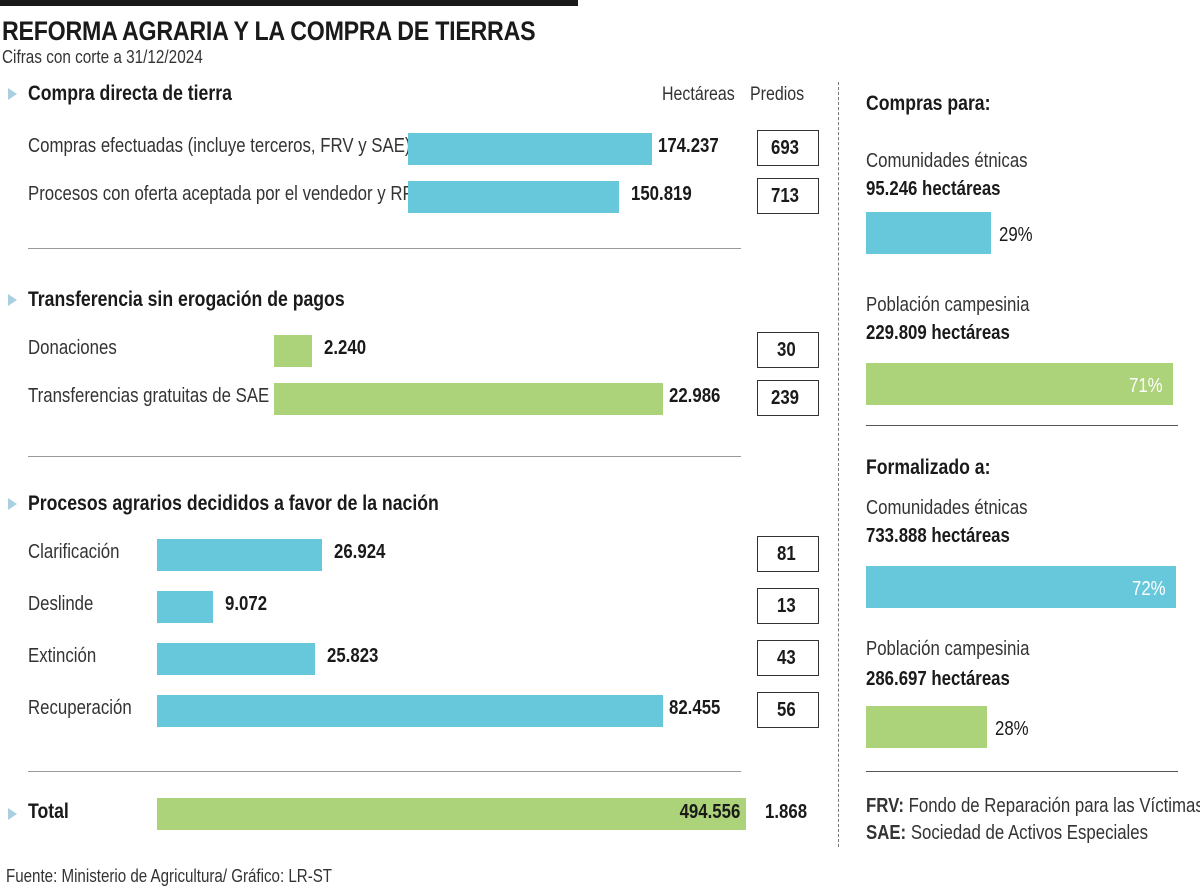 This screenshot has width=1200, height=891. What do you see at coordinates (788, 398) in the screenshot?
I see `predios-box: 239` at bounding box center [788, 398].